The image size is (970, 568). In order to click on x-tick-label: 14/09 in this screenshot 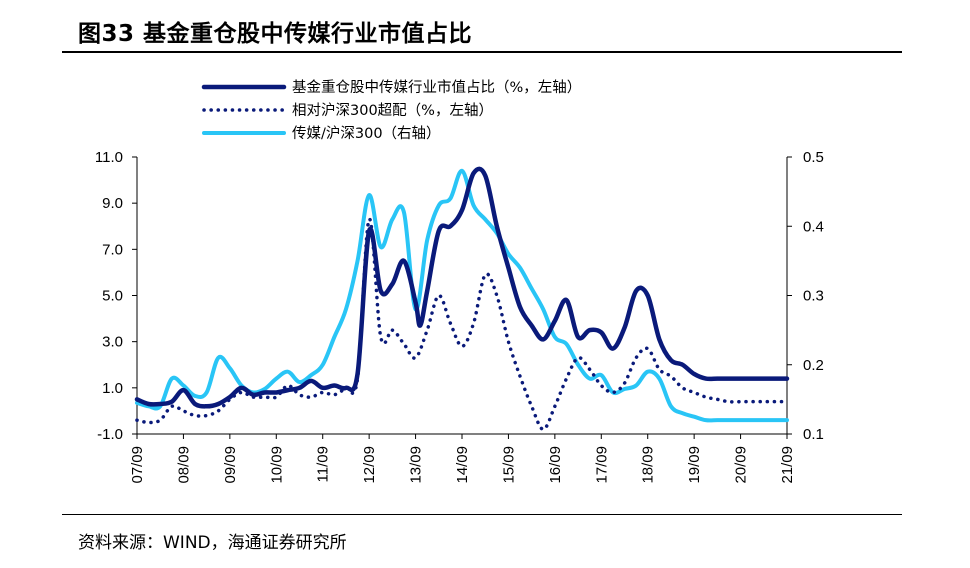, I will do `click(462, 465)`.